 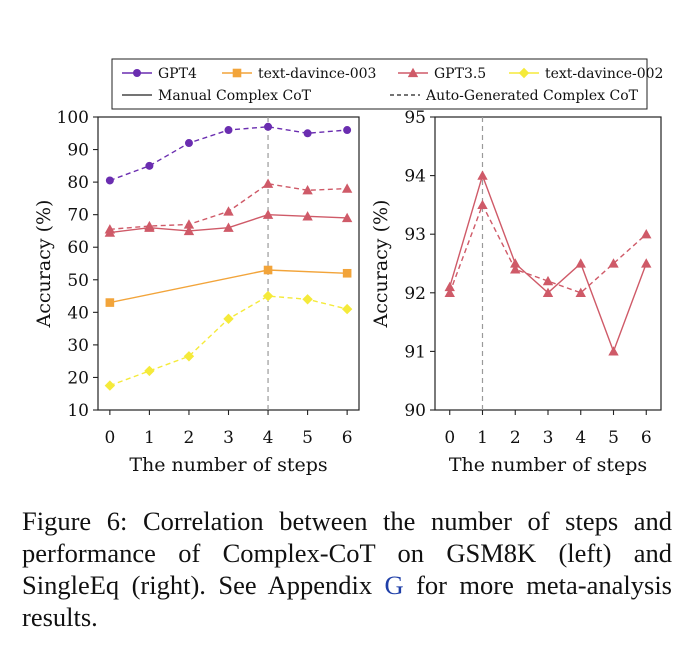 I want to click on x-tick-label-1-4: 4, so click(x=580, y=438).